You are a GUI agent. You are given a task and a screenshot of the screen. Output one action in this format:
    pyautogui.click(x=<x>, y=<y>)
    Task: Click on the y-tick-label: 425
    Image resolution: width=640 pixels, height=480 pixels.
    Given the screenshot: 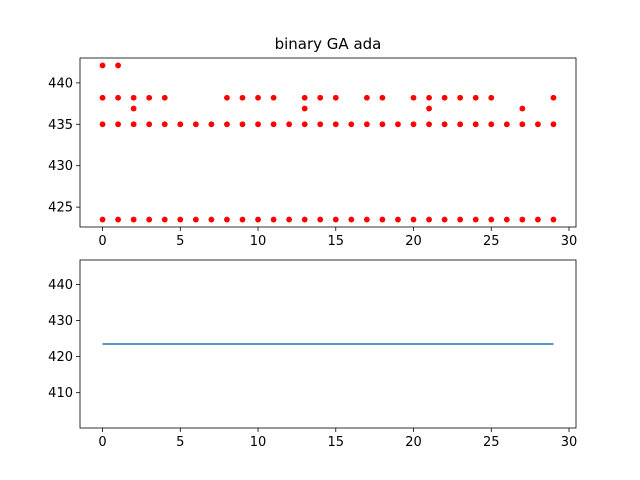 What is the action you would take?
    pyautogui.click(x=60, y=208)
    